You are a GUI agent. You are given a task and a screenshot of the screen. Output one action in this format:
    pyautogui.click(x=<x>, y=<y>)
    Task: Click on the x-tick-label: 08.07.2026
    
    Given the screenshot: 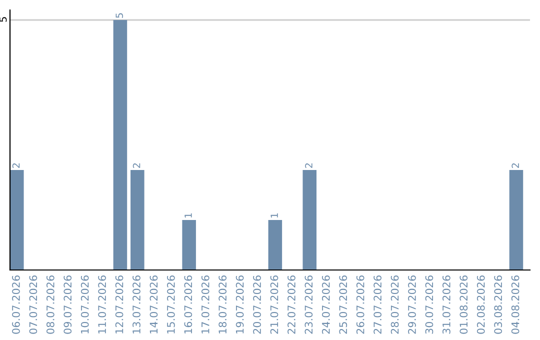 What is the action you would take?
    pyautogui.click(x=50, y=305)
    